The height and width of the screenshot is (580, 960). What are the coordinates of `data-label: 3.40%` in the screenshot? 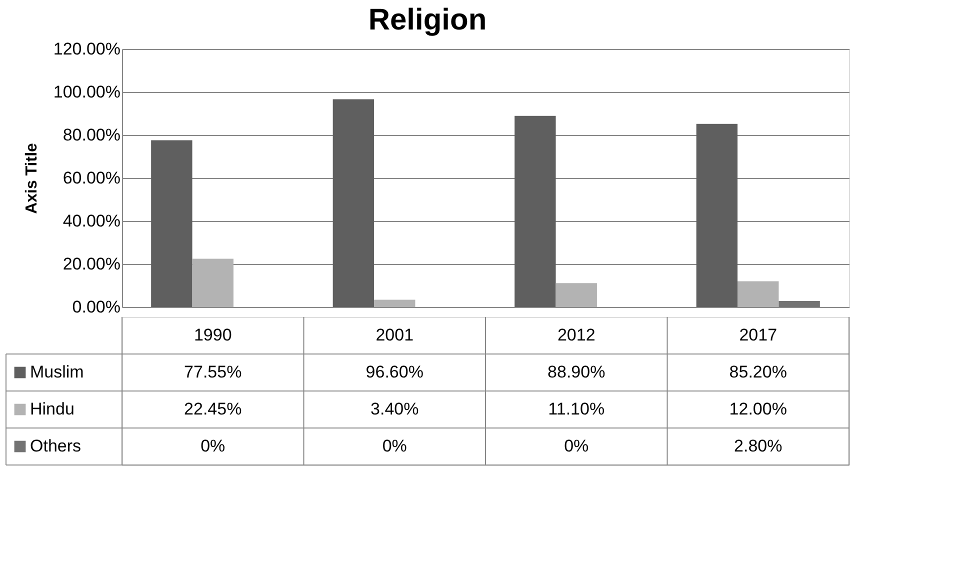 It's located at (394, 409).